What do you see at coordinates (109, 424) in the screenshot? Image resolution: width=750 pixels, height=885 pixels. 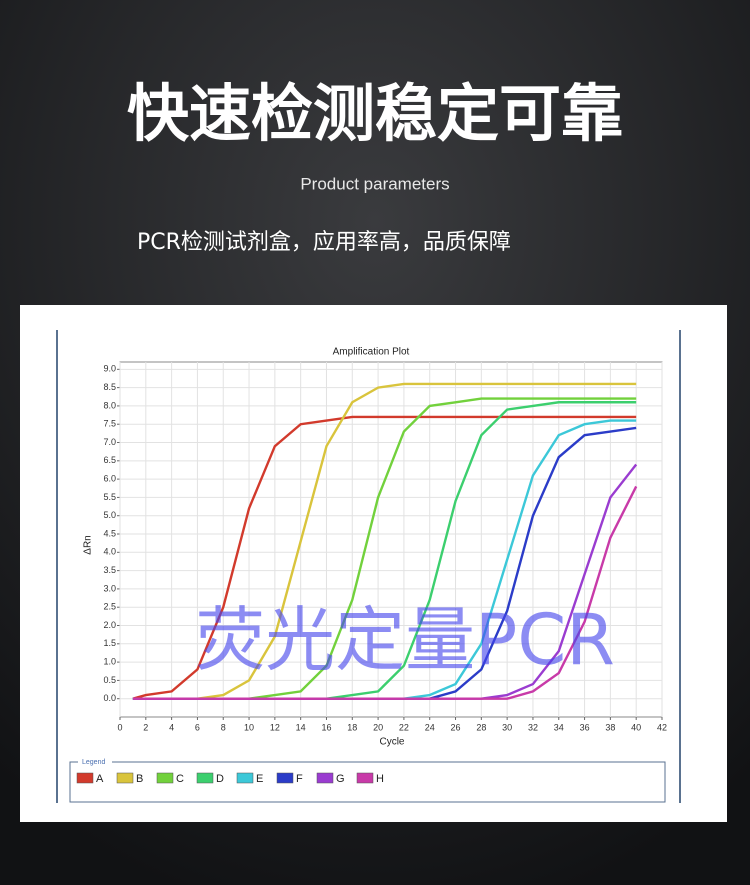 I see `y-tick-label: 7.5` at bounding box center [109, 424].